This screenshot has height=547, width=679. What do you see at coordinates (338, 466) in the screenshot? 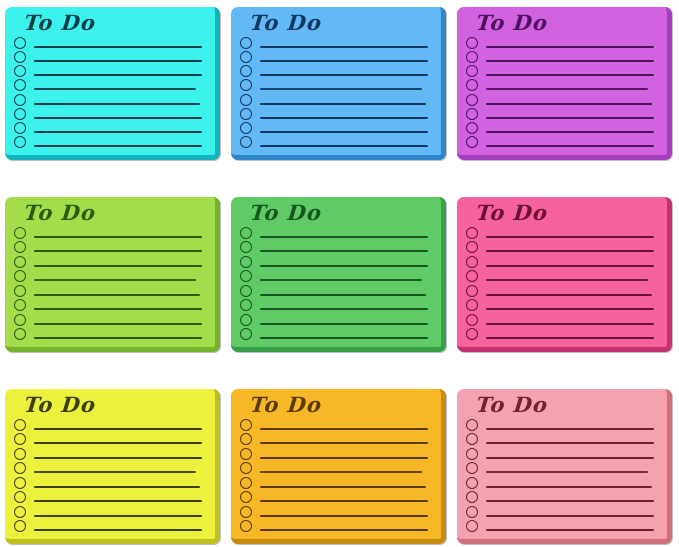
I see `todo-note-amber: To Do` at bounding box center [338, 466].